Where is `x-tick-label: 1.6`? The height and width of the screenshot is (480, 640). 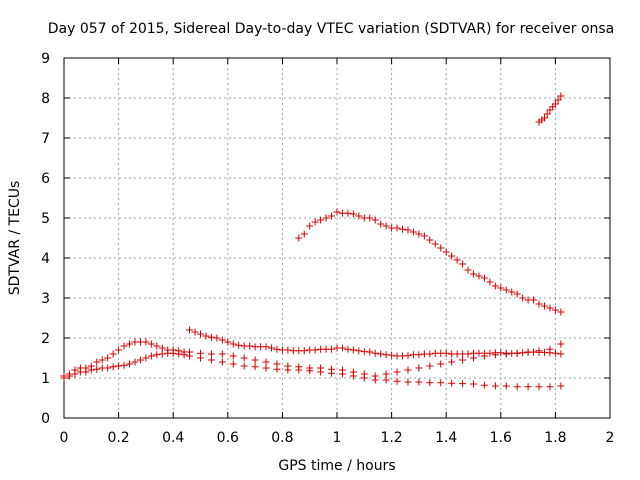 x-tick-label: 1.6 is located at coordinates (501, 438).